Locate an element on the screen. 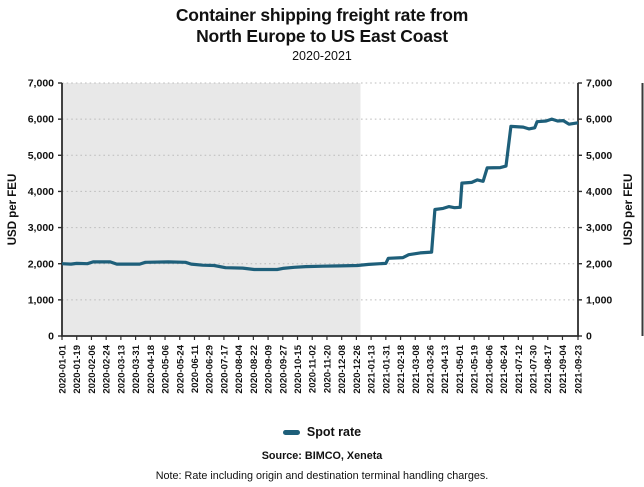 The height and width of the screenshot is (487, 644). x-tick-label: 2020-11-20 is located at coordinates (327, 369).